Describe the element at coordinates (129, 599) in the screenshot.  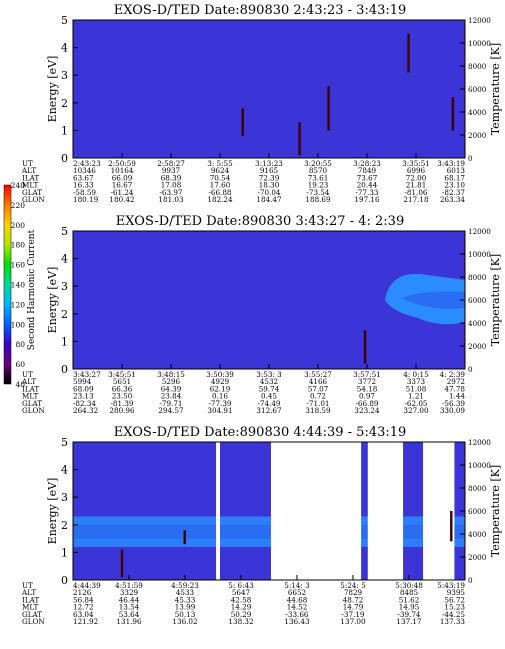
I see `table-cell: 46.44` at that location.